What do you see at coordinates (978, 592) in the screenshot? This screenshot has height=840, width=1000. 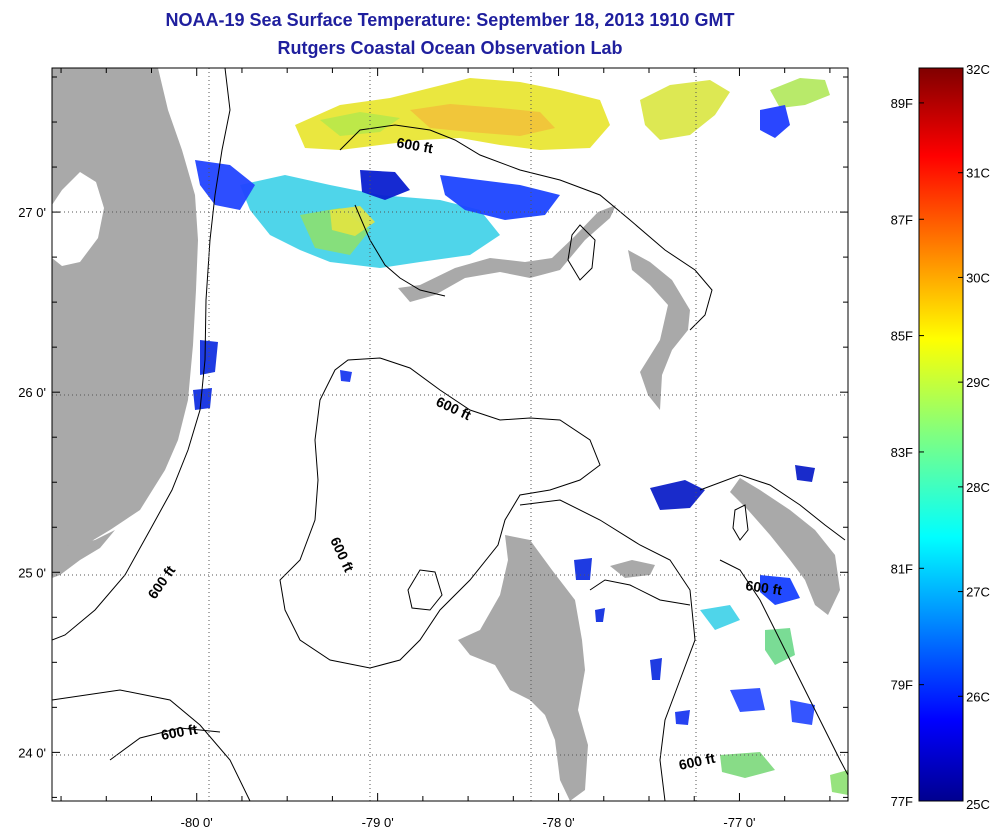 I see `colorbar-c-label: 27C` at bounding box center [978, 592].